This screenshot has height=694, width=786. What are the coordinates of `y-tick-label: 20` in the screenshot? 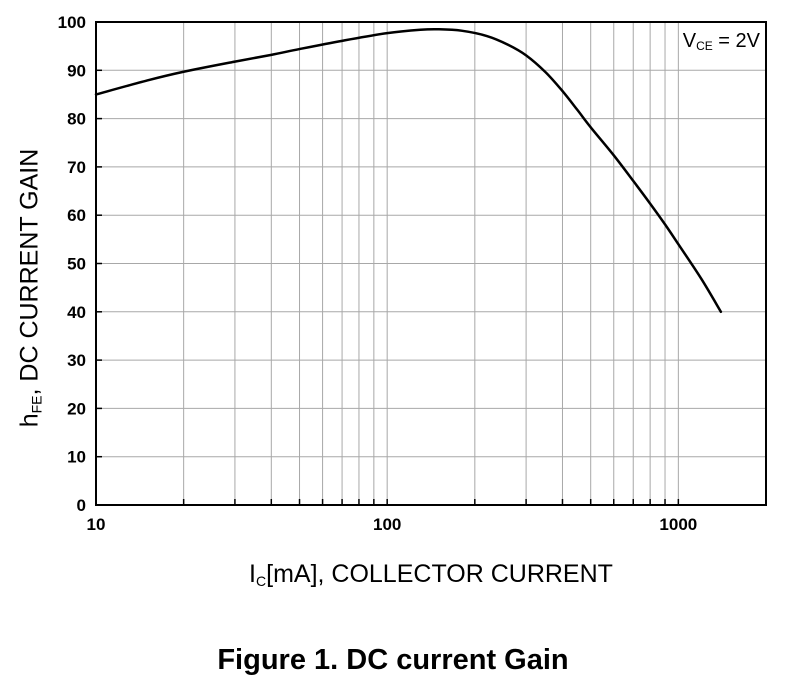 It's located at (76, 408).